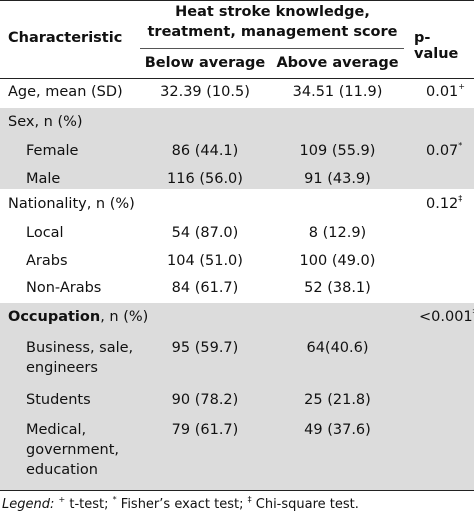 This screenshot has height=520, width=474. What do you see at coordinates (307, 504) in the screenshot?
I see `legend-text-dagger: Chi-square test.` at bounding box center [307, 504].